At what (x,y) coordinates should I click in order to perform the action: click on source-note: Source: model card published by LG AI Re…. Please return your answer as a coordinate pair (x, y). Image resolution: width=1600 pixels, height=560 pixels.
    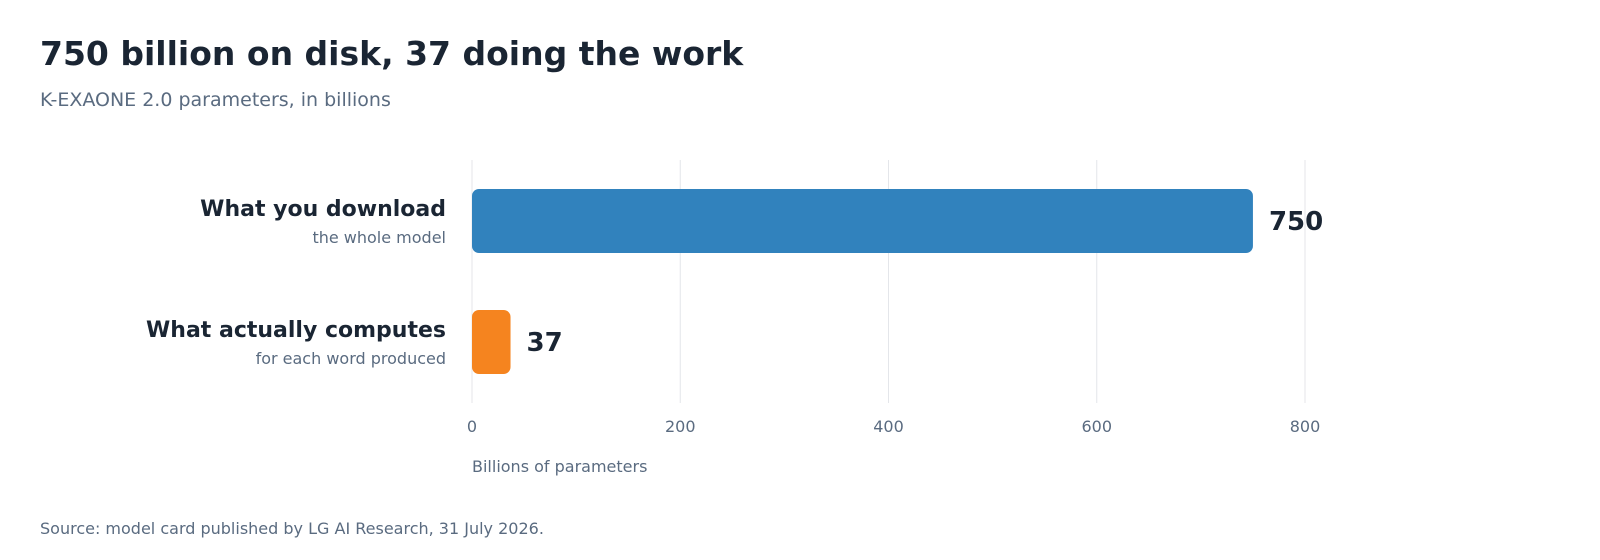
    Looking at the image, I should click on (292, 528).